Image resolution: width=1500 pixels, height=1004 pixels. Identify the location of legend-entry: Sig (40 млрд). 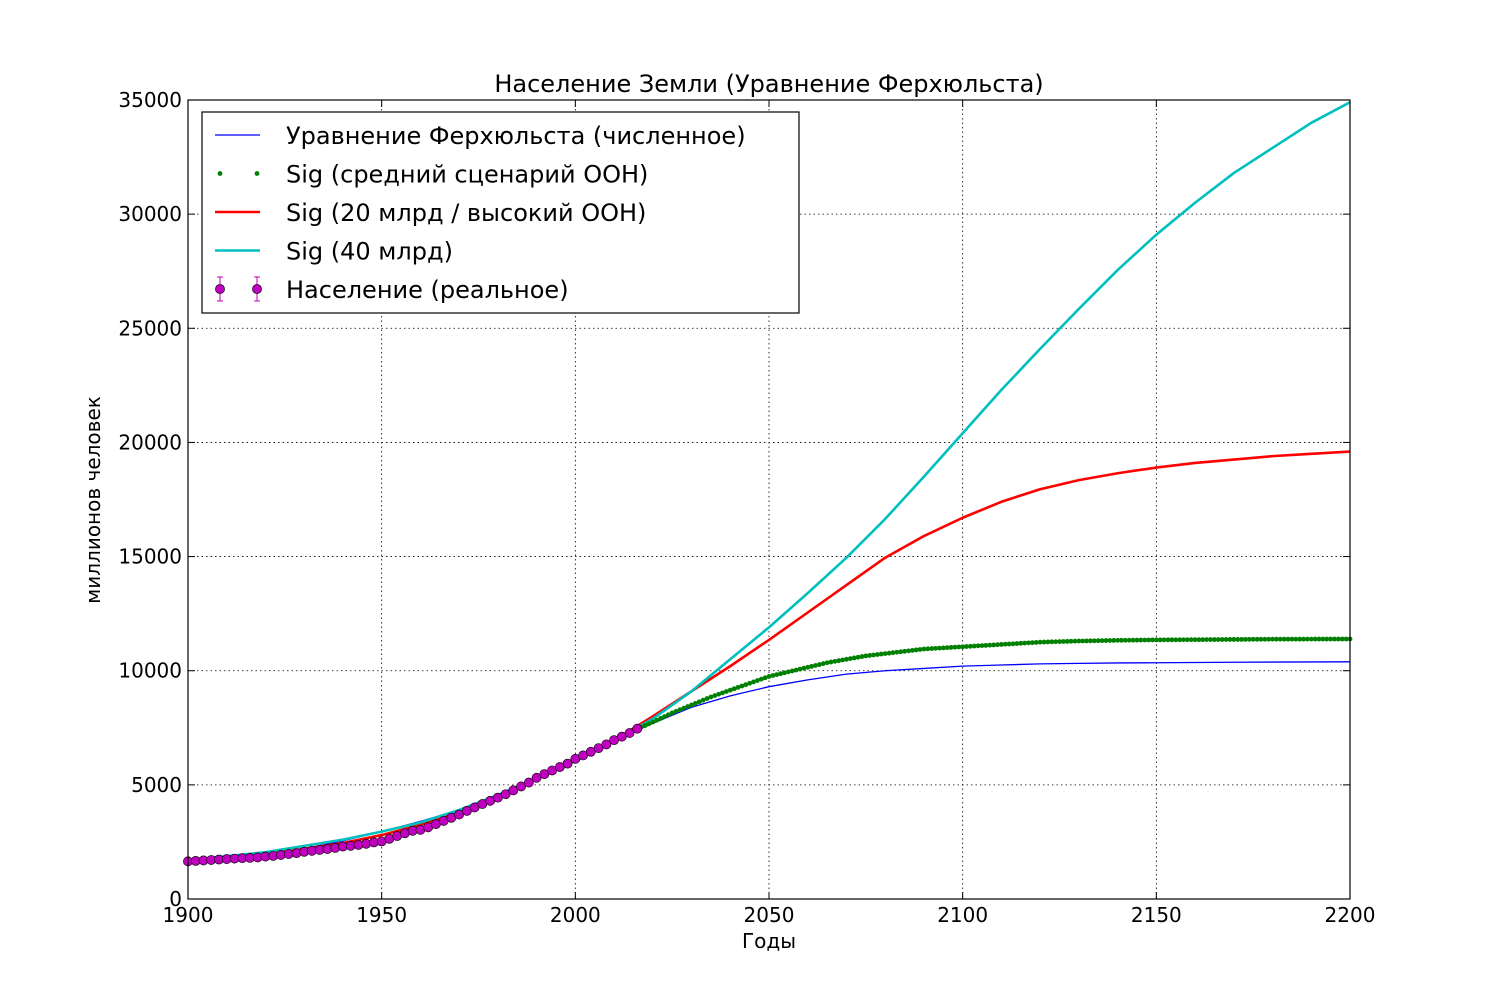
(334, 252).